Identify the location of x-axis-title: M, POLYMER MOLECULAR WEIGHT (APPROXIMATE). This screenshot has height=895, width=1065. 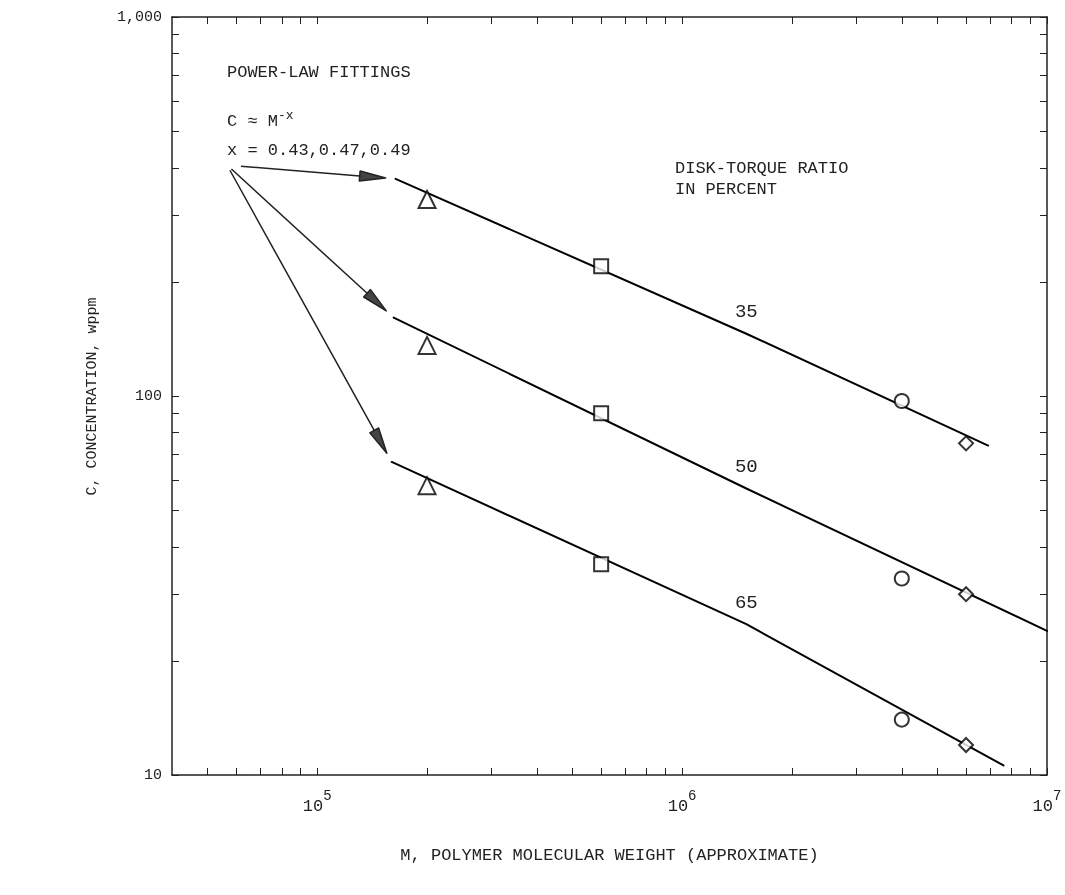
(609, 855).